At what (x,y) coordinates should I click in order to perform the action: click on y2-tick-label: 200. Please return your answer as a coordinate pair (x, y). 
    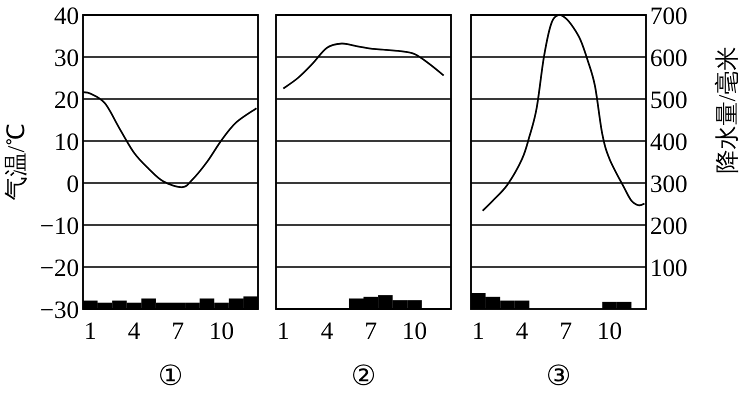
    Looking at the image, I should click on (669, 226).